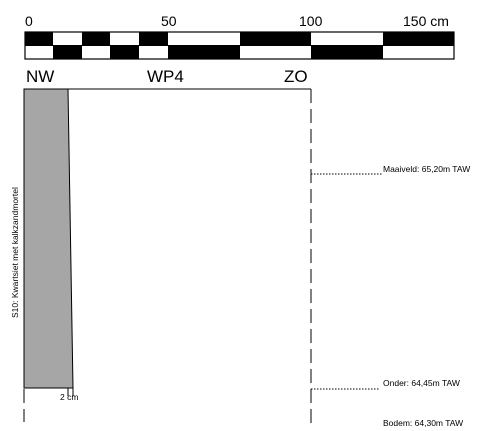 The width and height of the screenshot is (488, 431). What do you see at coordinates (239, 45) in the screenshot?
I see `scale-bar` at bounding box center [239, 45].